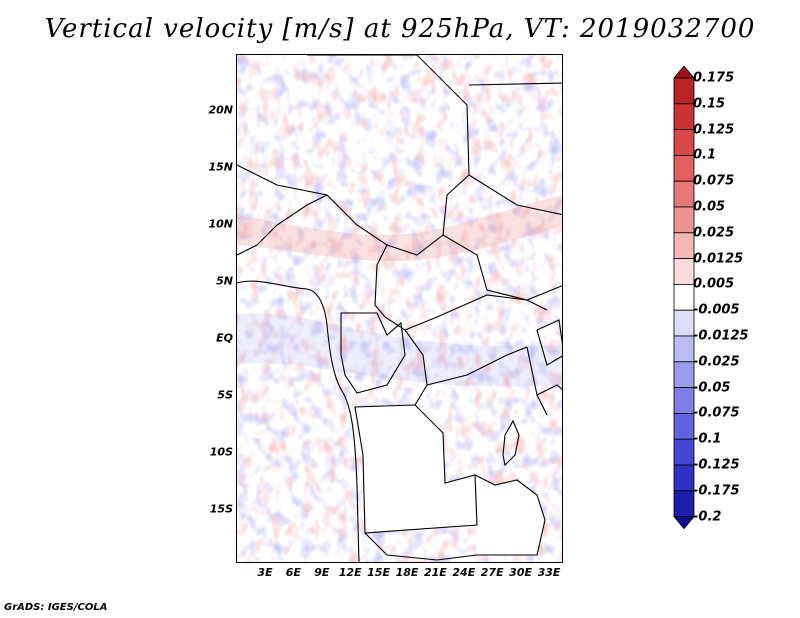  I want to click on lon-label: 21E, so click(435, 572).